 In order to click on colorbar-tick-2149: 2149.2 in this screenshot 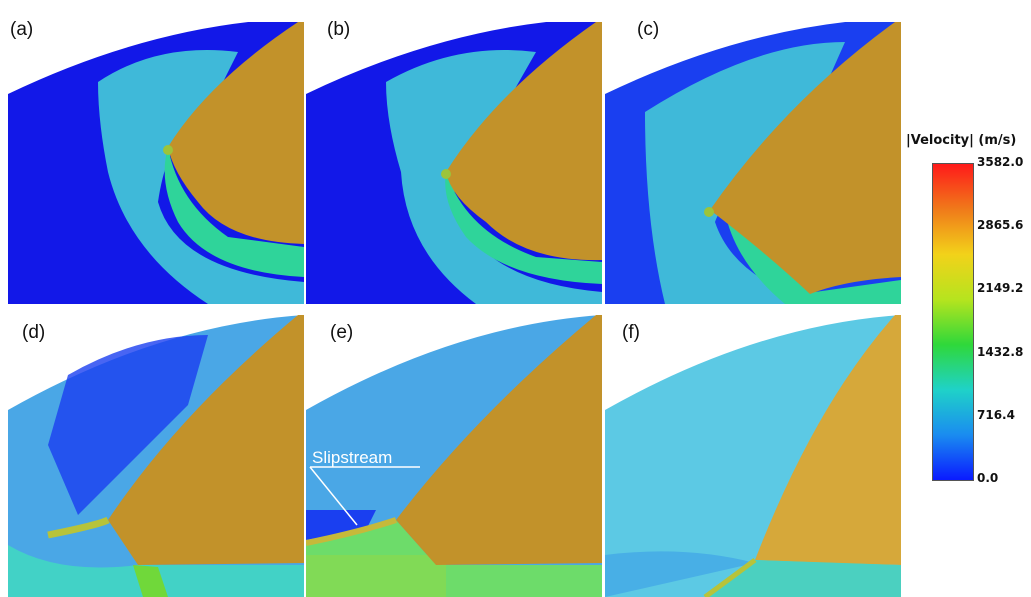, I will do `click(1000, 288)`.